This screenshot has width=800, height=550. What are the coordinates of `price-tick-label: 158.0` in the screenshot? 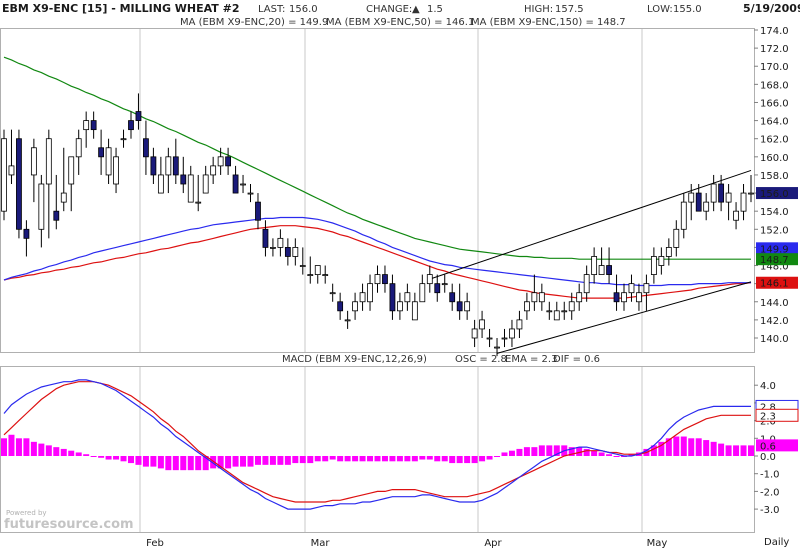 It's located at (774, 176).